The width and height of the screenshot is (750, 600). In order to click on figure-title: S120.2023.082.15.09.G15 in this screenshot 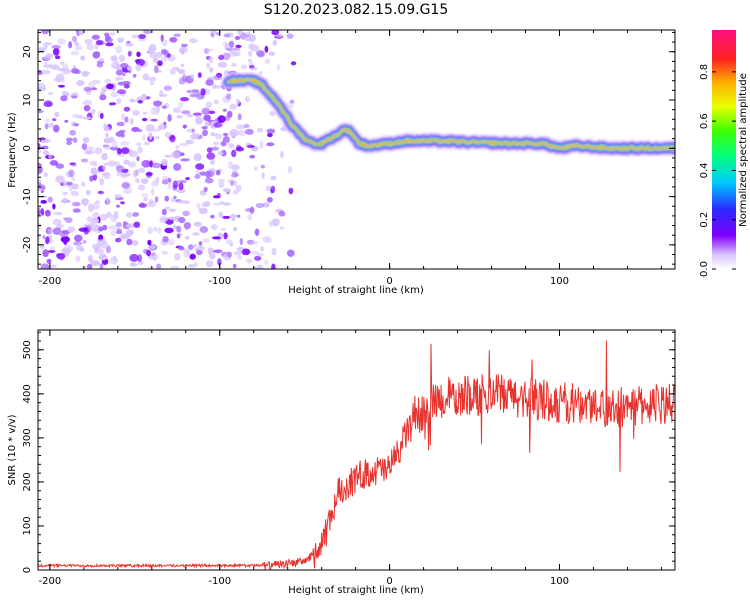, I will do `click(356, 10)`.